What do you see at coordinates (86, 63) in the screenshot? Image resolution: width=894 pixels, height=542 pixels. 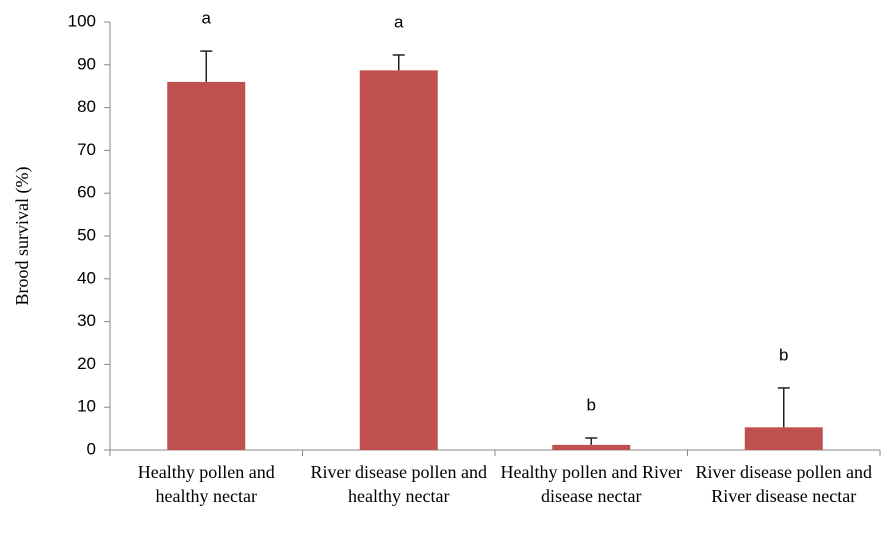 I see `y-tick-label: 90` at bounding box center [86, 63].